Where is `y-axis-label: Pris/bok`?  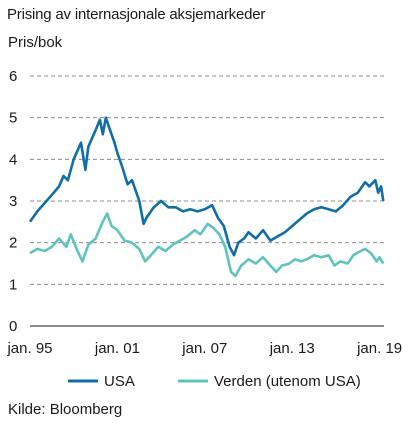
y-axis-label: Pris/bok is located at coordinates (35, 42).